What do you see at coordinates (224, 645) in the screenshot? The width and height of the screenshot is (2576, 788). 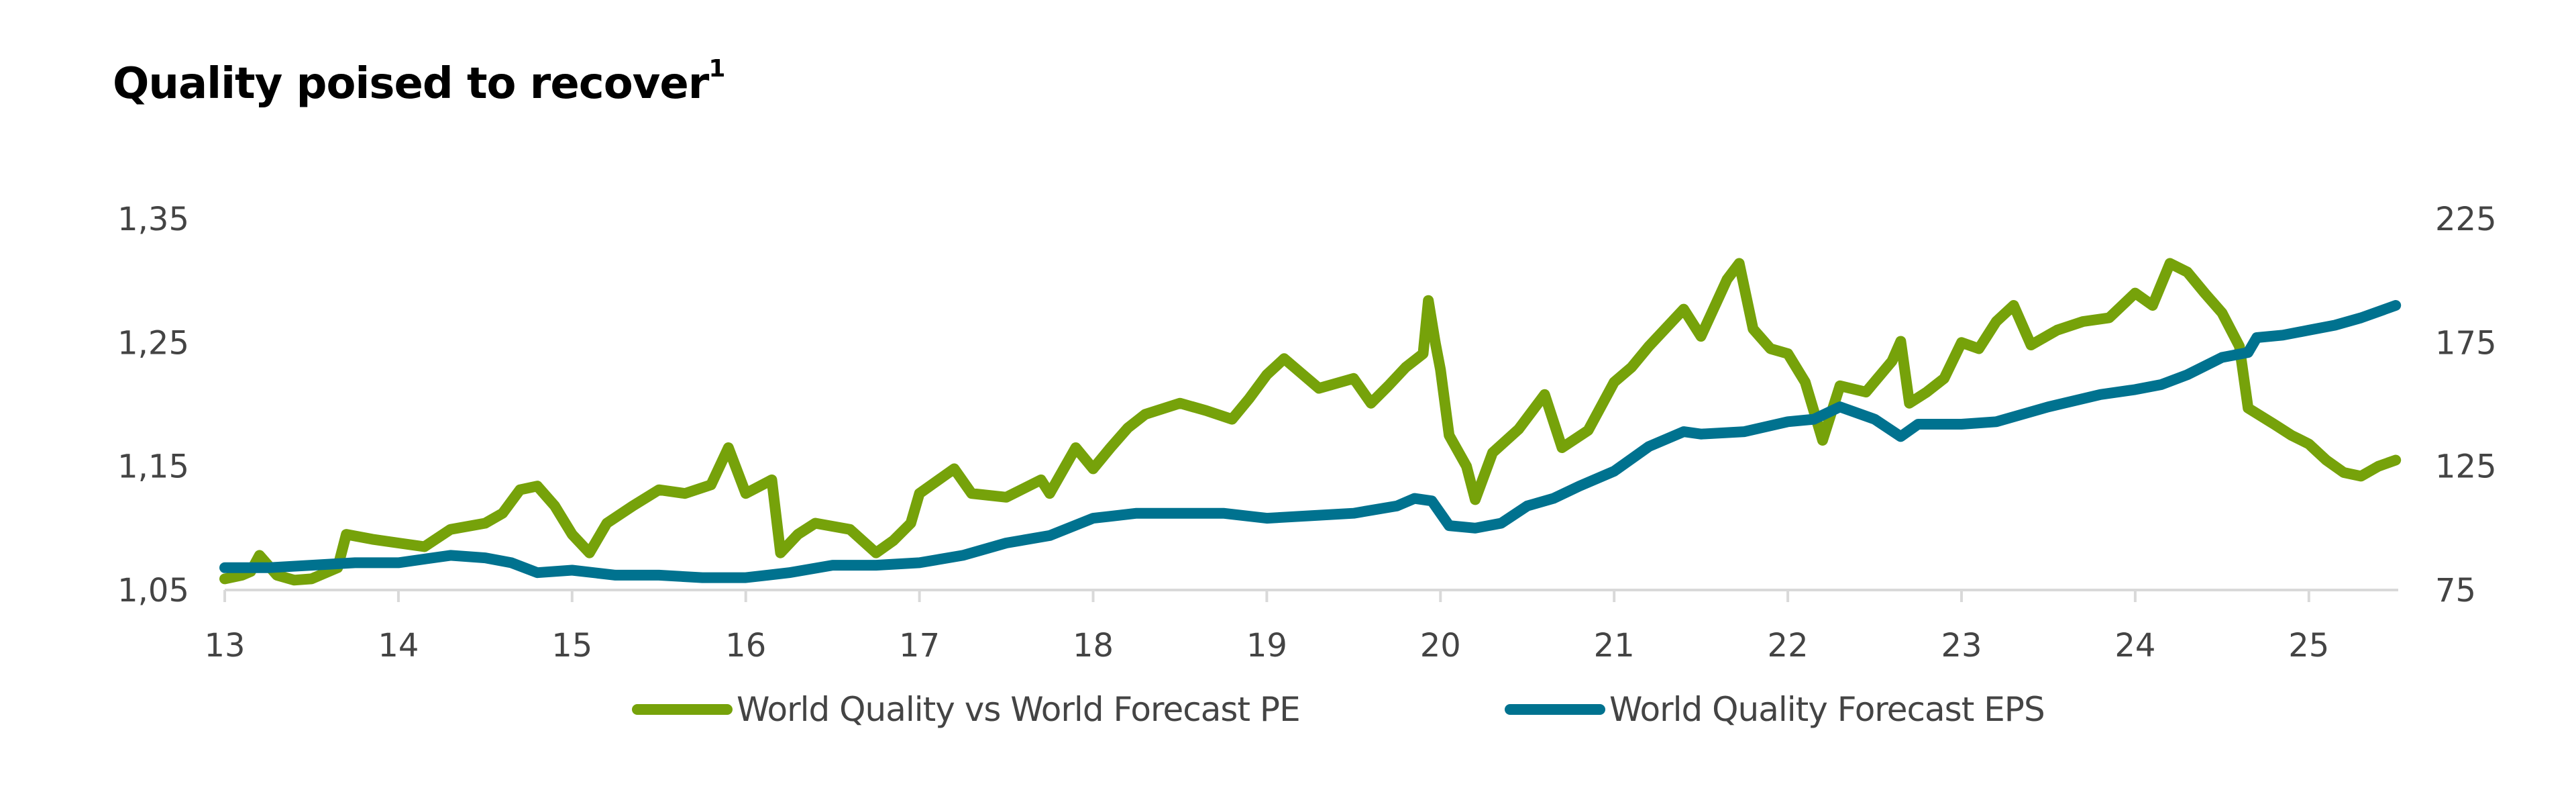 I see `x-tick-label: 13` at bounding box center [224, 645].